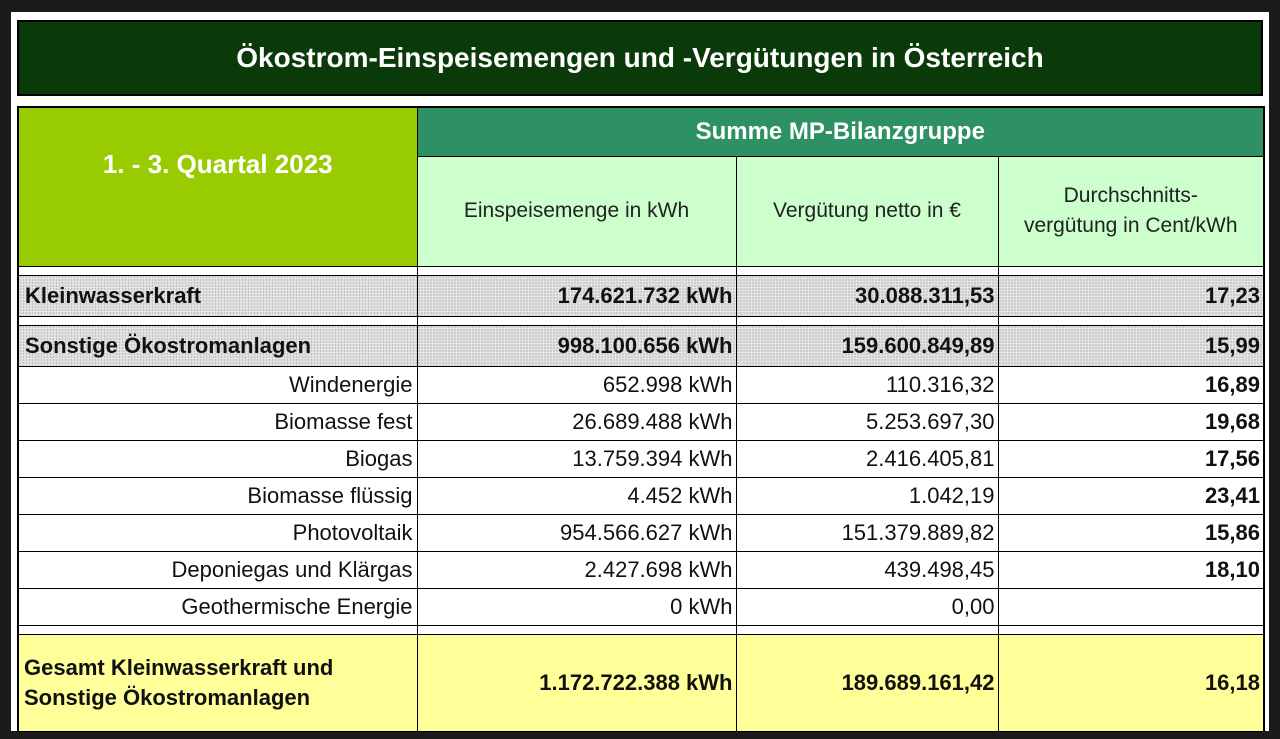 The width and height of the screenshot is (1280, 739). What do you see at coordinates (867, 532) in the screenshot?
I see `payment-cell: 151.379.889,82` at bounding box center [867, 532].